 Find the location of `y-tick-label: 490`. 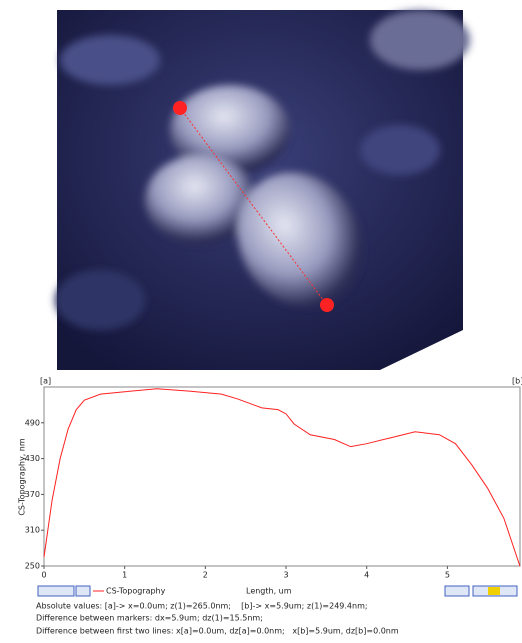

y-tick-label: 490 is located at coordinates (32, 422).